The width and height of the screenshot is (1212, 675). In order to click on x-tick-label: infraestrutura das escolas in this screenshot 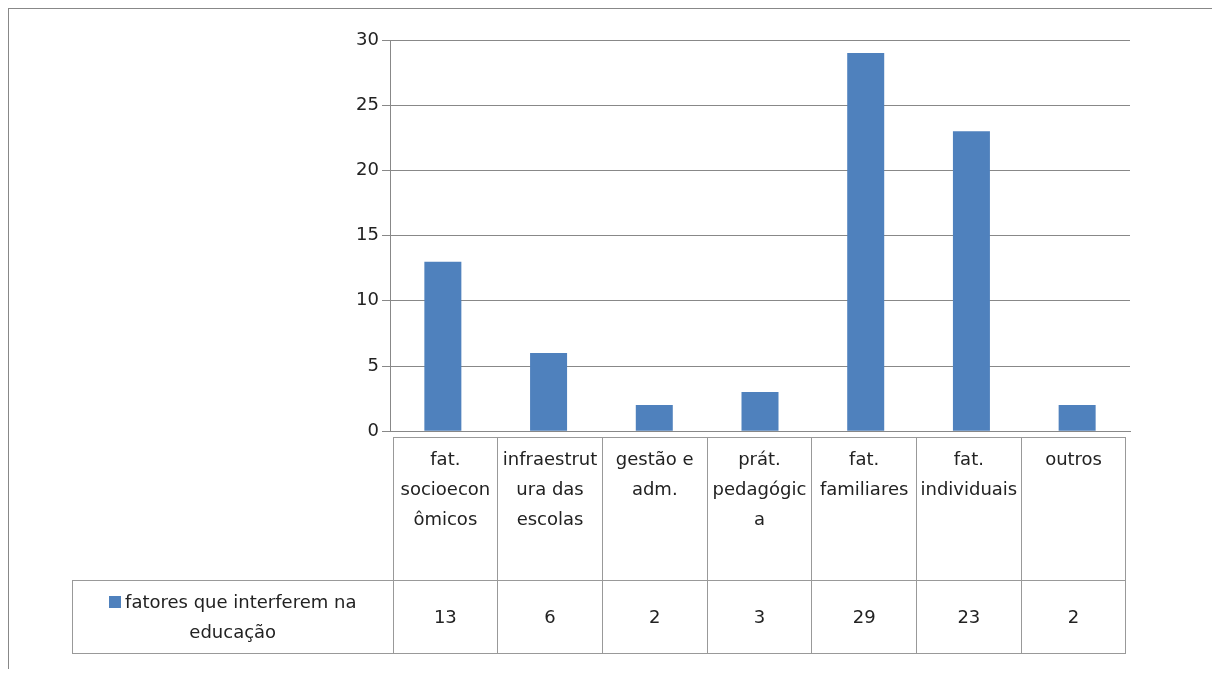, I will do `click(550, 509)`.